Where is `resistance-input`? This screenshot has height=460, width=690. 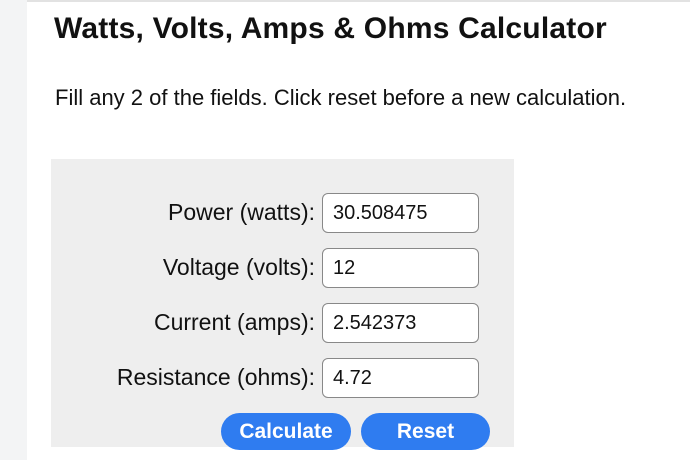 resistance-input is located at coordinates (400, 378).